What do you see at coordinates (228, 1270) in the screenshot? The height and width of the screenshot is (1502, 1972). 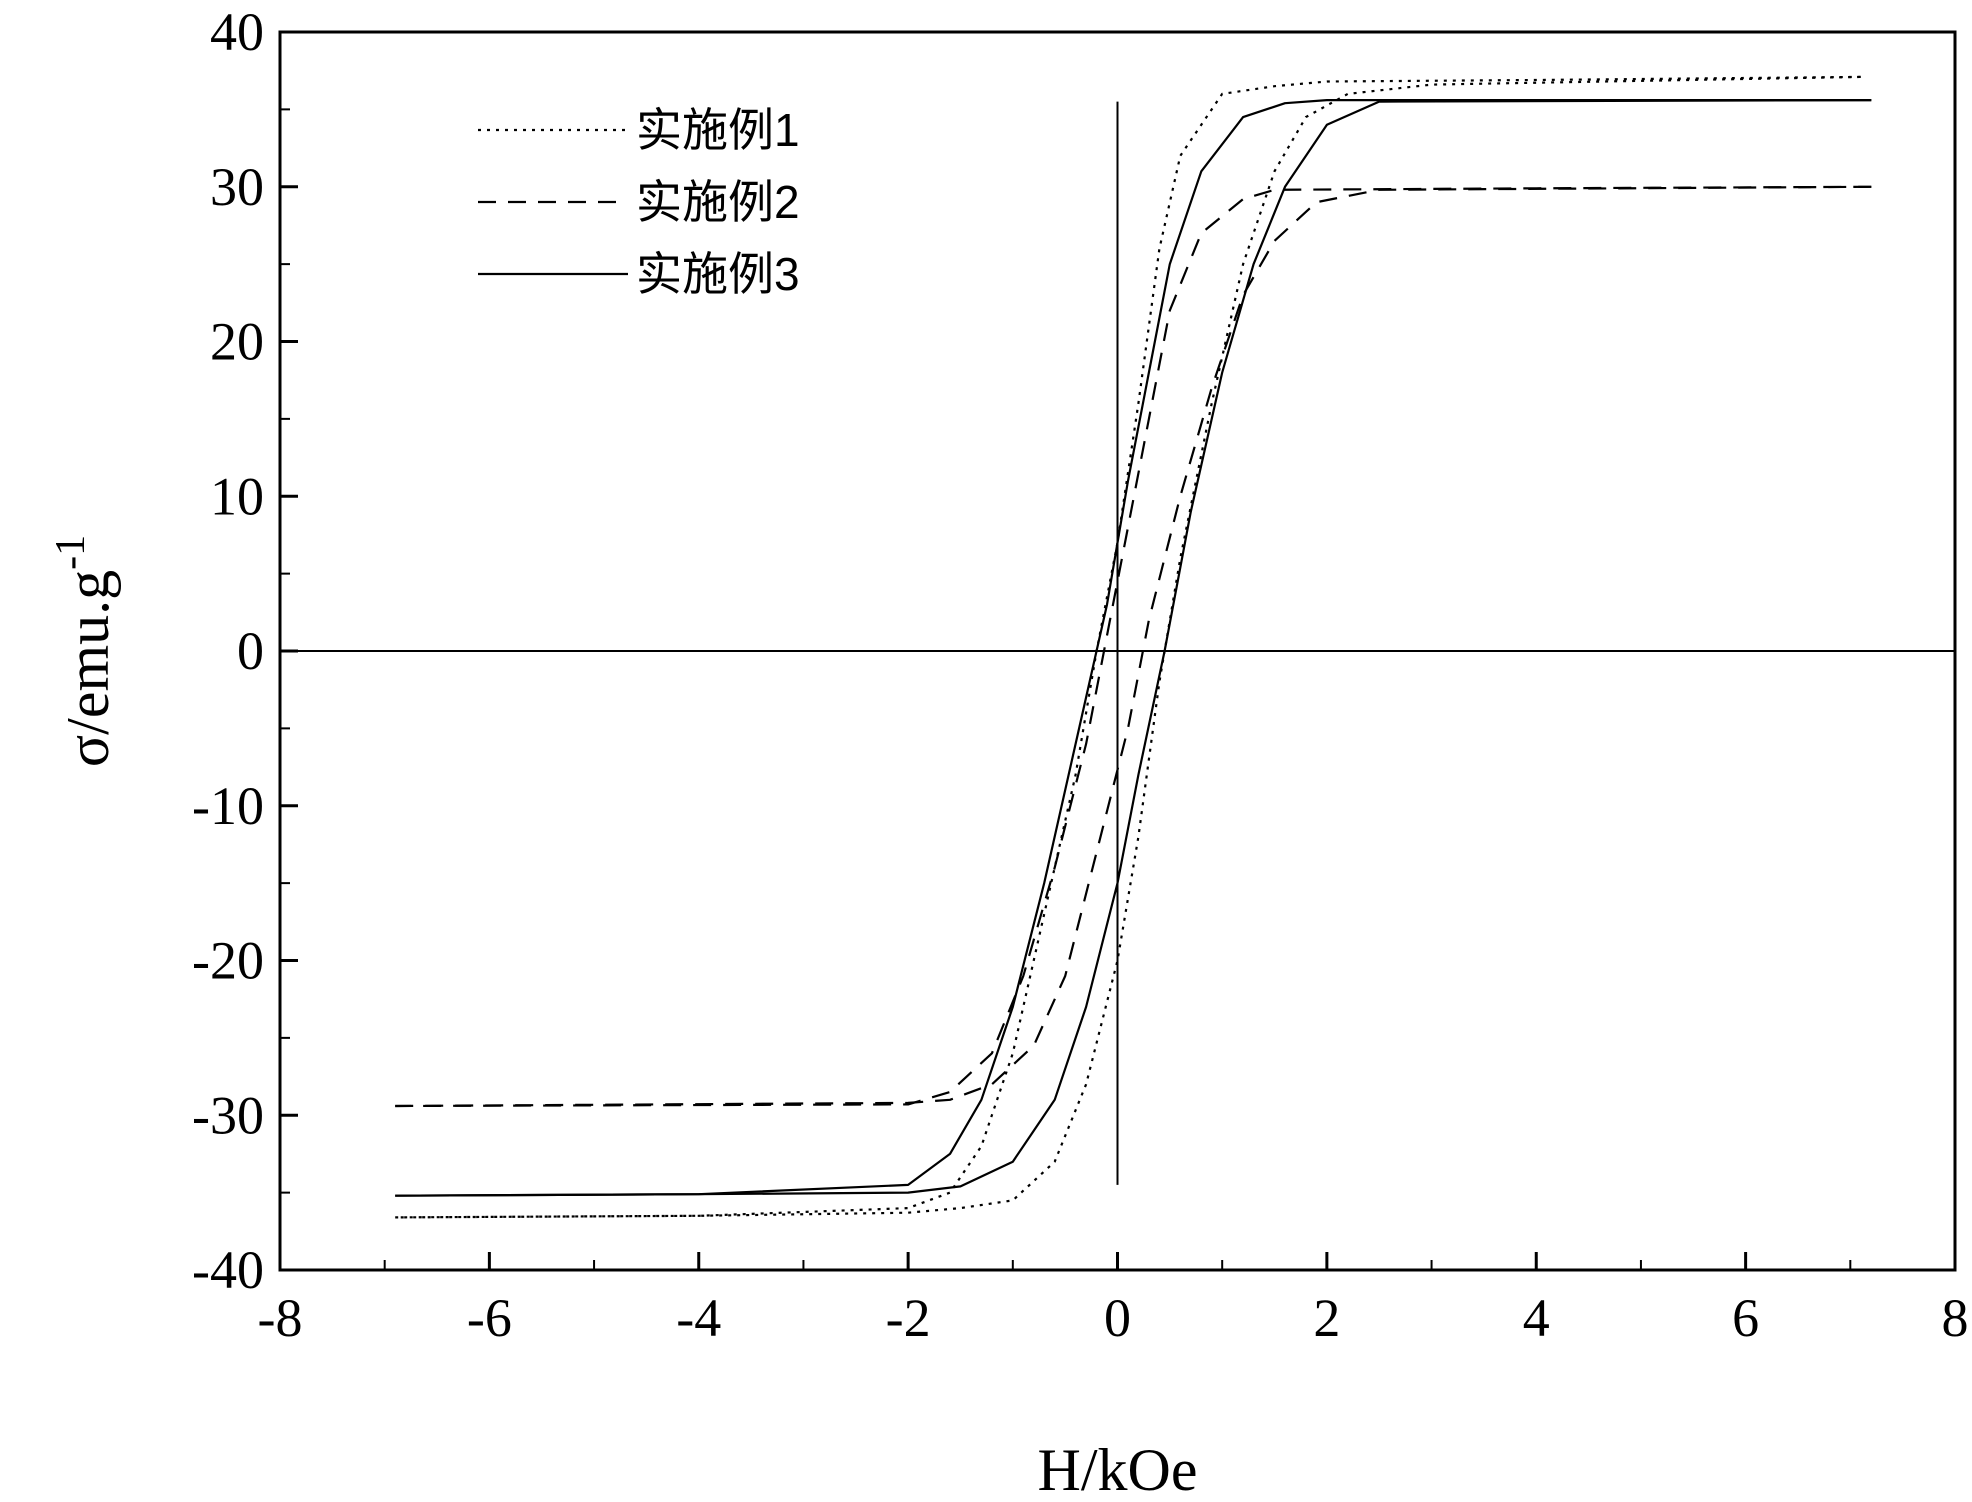 I see `y-tick-label: -40` at bounding box center [228, 1270].